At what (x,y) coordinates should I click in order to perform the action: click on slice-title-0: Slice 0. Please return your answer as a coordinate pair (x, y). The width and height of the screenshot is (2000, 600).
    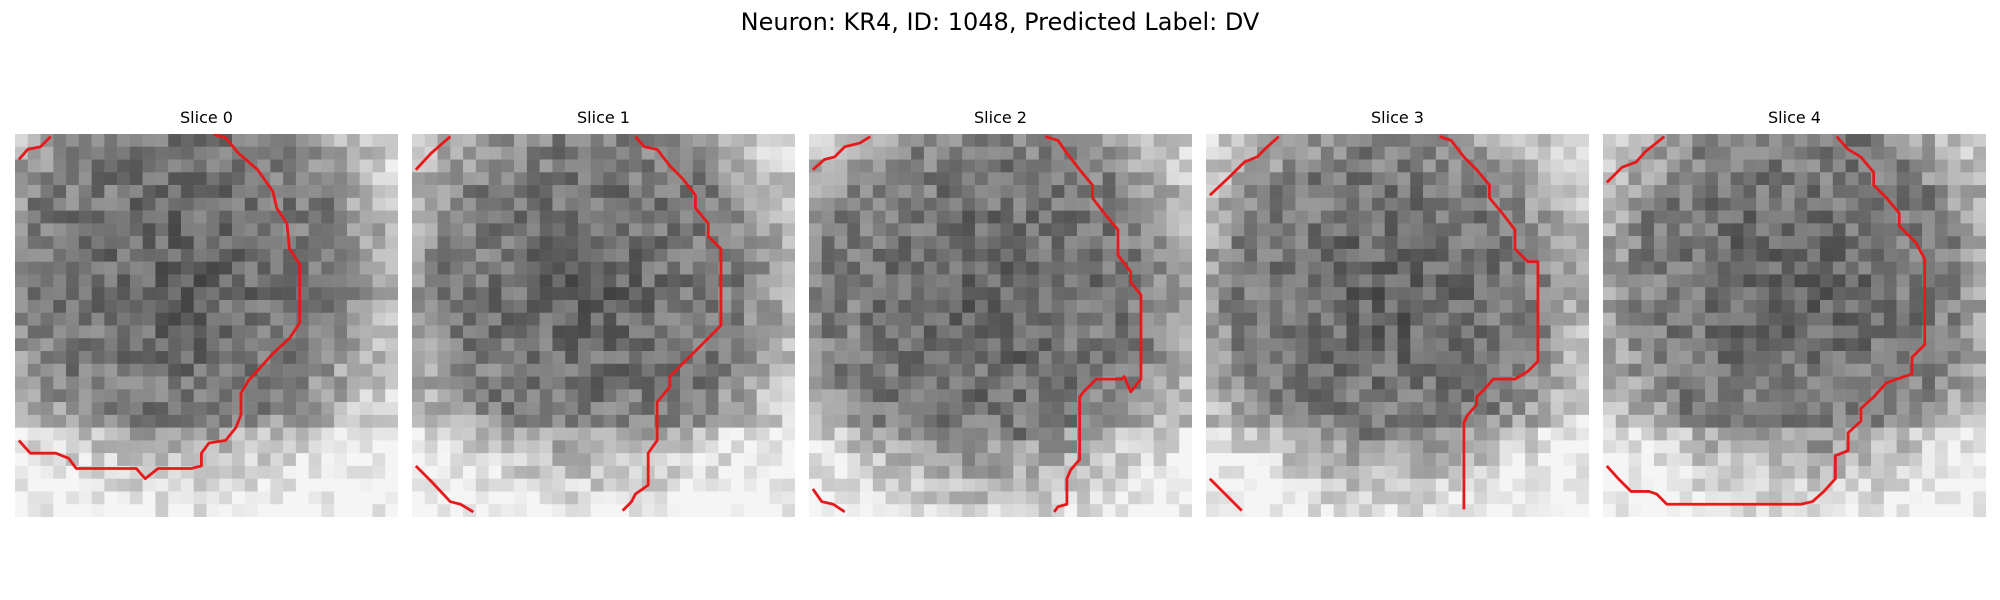
    Looking at the image, I should click on (206, 117).